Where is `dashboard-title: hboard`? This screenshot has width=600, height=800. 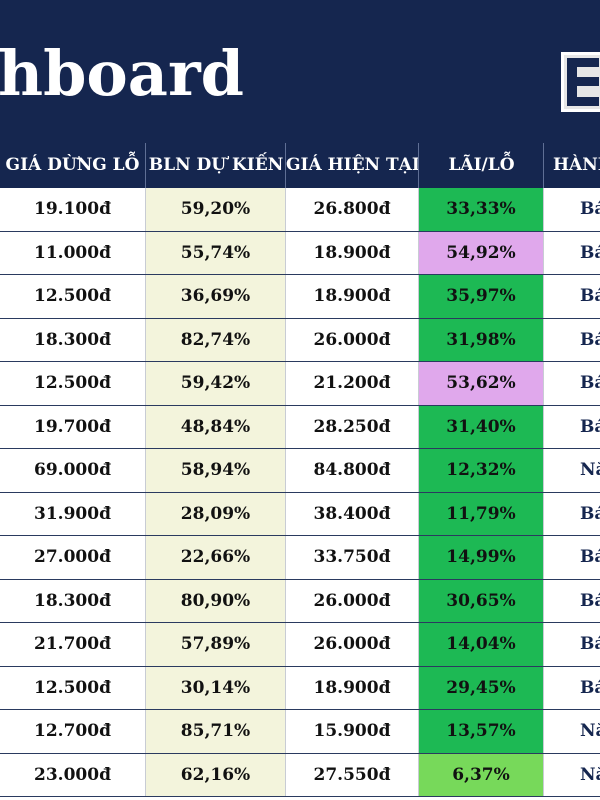
dashboard-title: hboard is located at coordinates (122, 73).